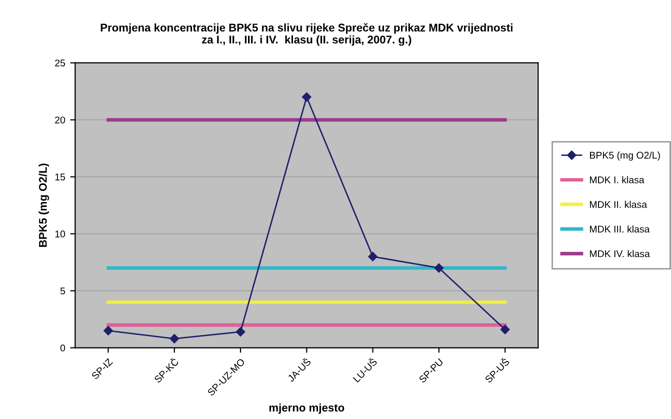 The image size is (671, 419). I want to click on x-axis-title: mjerno mjesto, so click(306, 408).